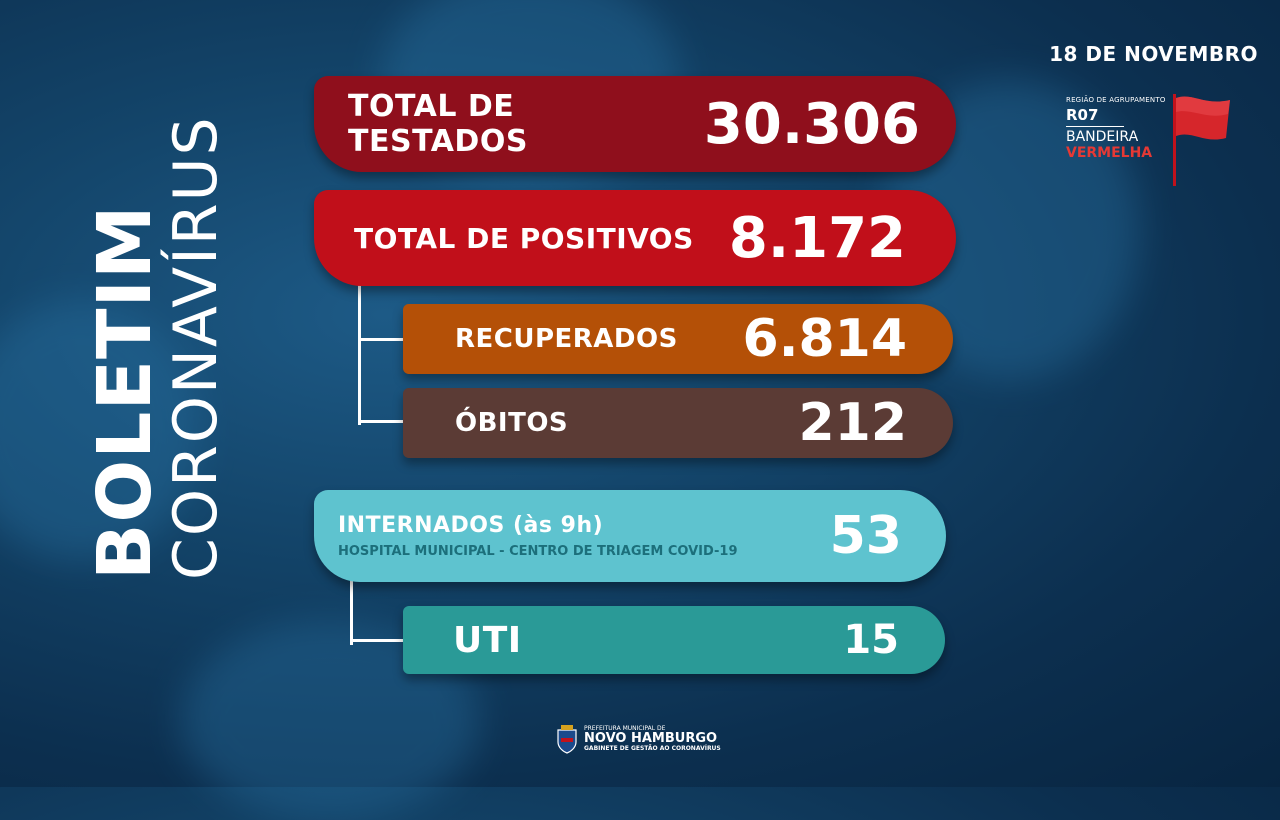 This screenshot has height=820, width=1280. What do you see at coordinates (1102, 137) in the screenshot?
I see `region-flag-line1: BANDEIRA` at bounding box center [1102, 137].